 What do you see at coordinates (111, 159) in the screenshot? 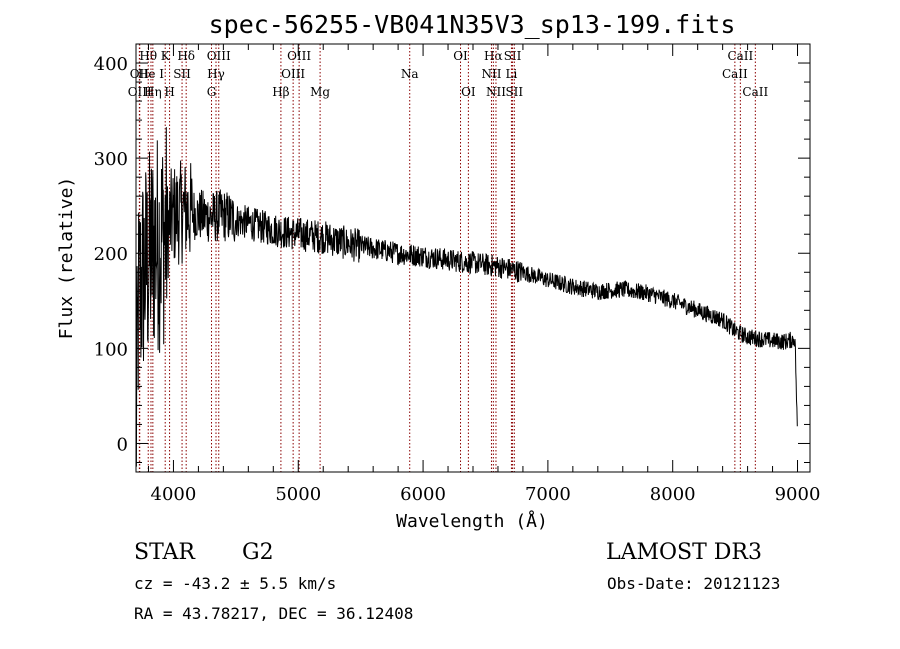
I see `y-tick-label: 300` at bounding box center [111, 159].